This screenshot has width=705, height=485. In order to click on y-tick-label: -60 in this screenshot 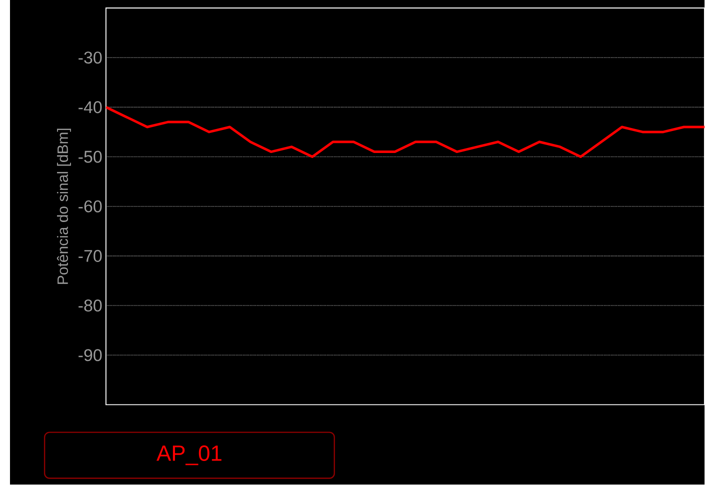, I will do `click(90, 206)`.